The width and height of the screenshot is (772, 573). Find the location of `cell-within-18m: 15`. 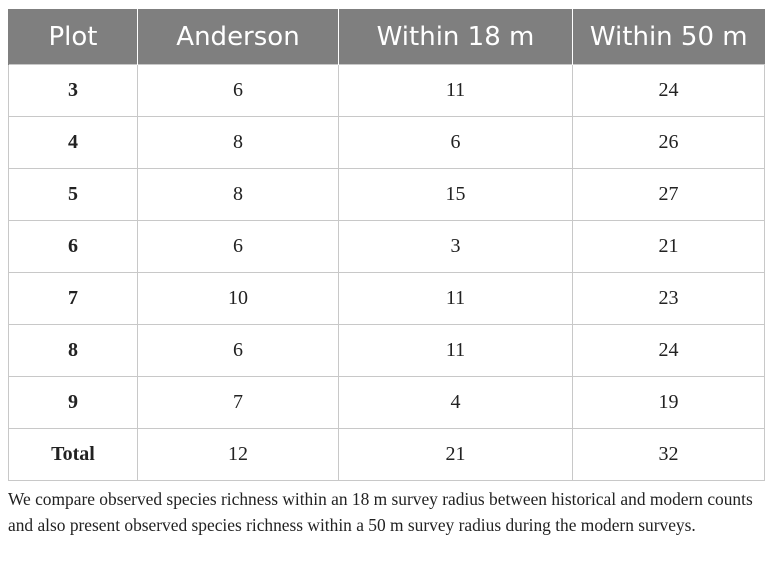

cell-within-18m: 15 is located at coordinates (455, 194).